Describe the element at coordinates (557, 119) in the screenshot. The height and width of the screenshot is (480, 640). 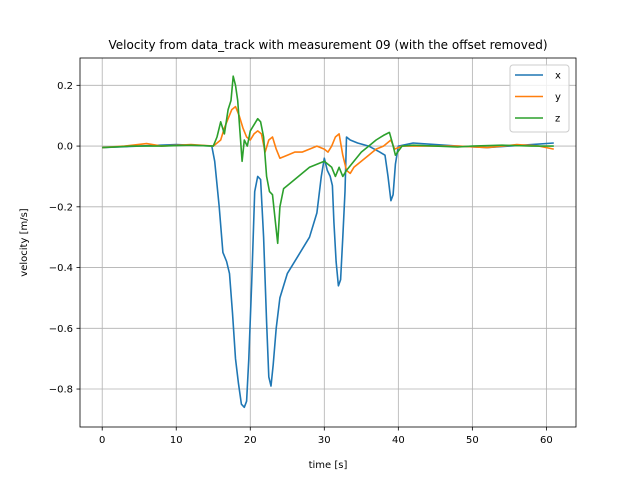
I see `legend-label-z: z` at that location.